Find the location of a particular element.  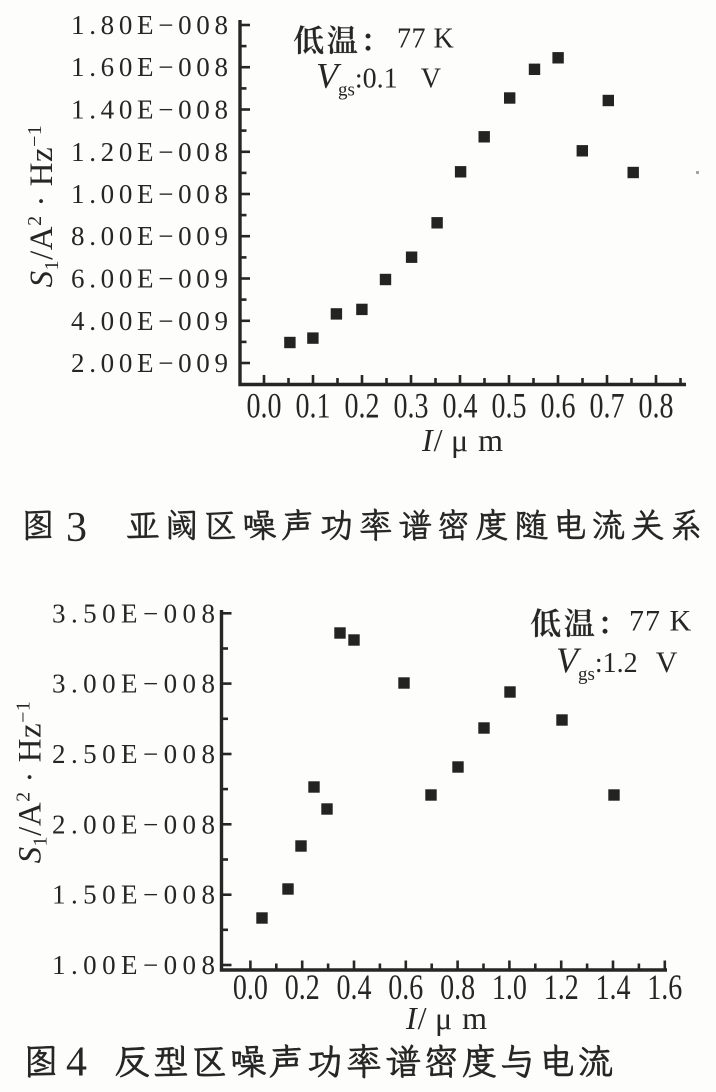

svg-text: 1.2 is located at coordinates (561, 987).